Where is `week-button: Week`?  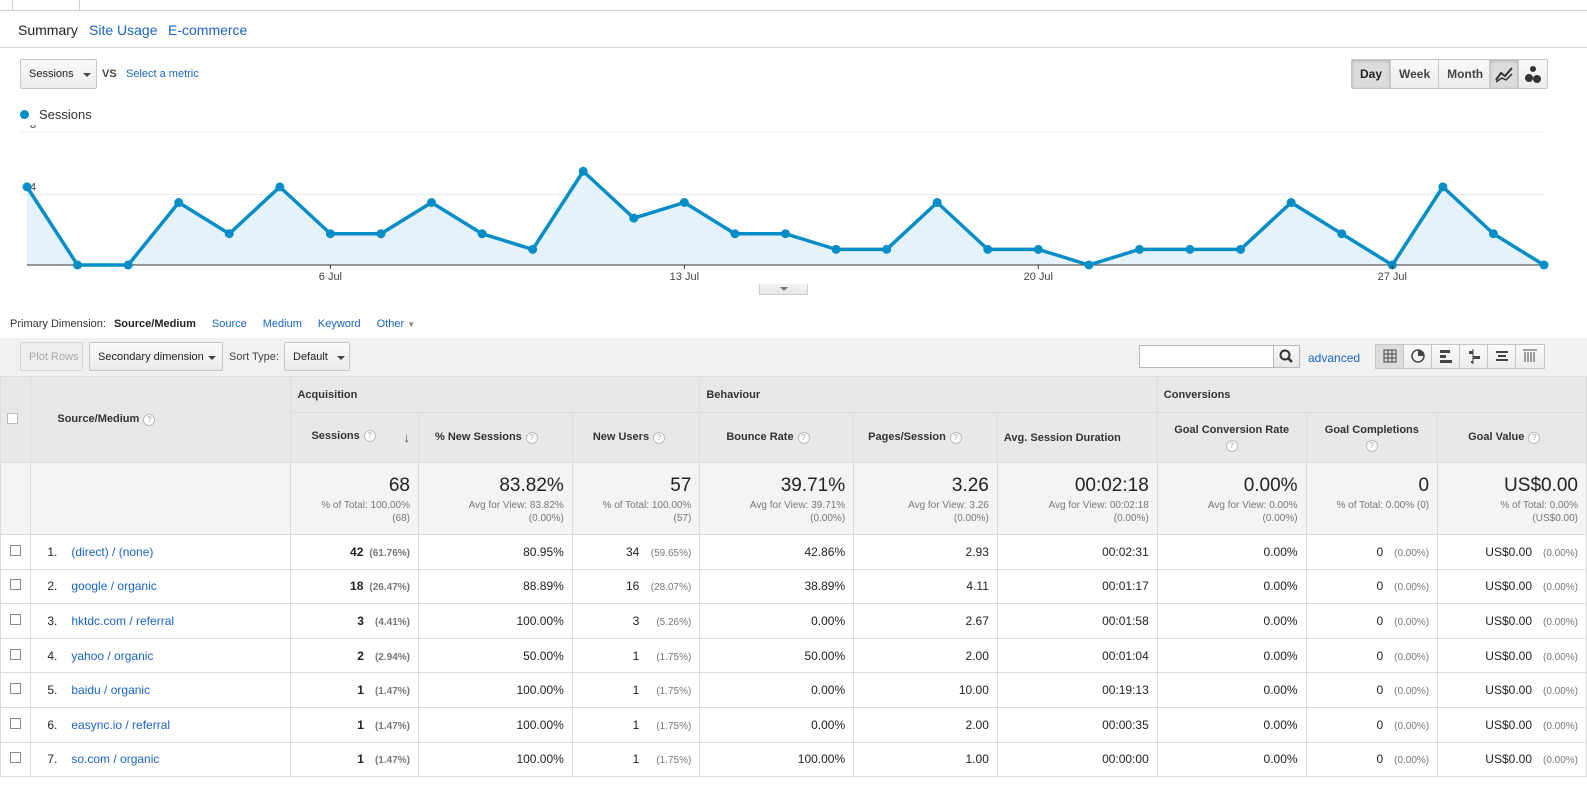 week-button: Week is located at coordinates (1415, 74).